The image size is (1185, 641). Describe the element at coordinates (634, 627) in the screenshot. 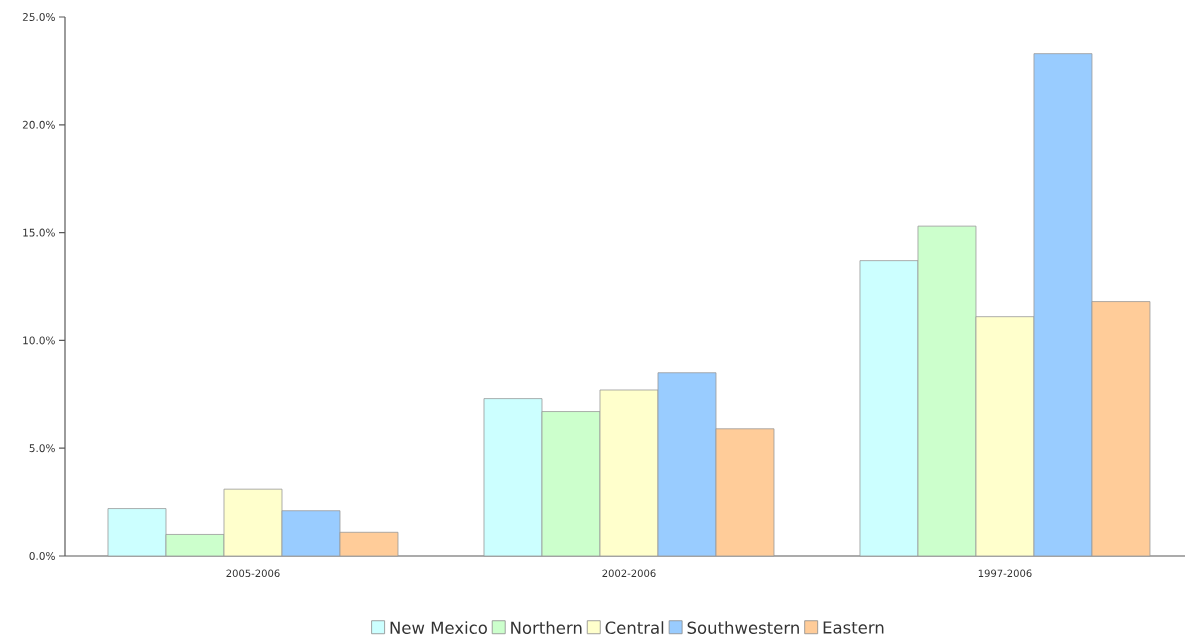

I see `legend-label: Central` at that location.